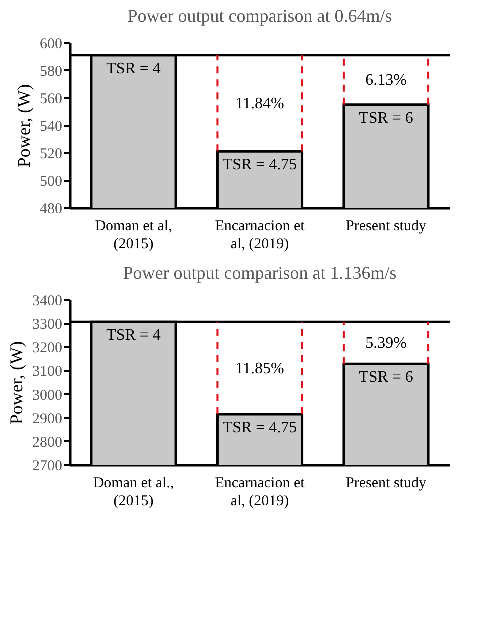  Describe the element at coordinates (47, 442) in the screenshot. I see `y-tick-label: 2800` at that location.